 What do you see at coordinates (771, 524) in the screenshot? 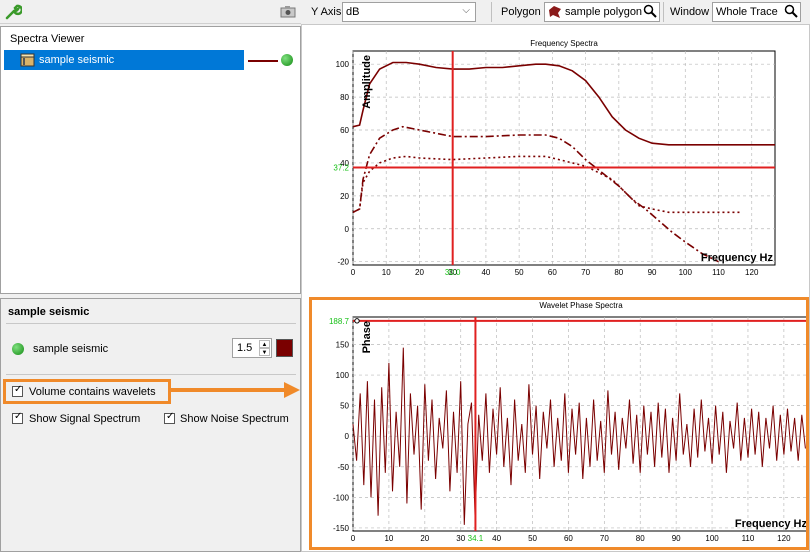
I see `chart2-x-axis-label: Frequency Hz` at bounding box center [771, 524].